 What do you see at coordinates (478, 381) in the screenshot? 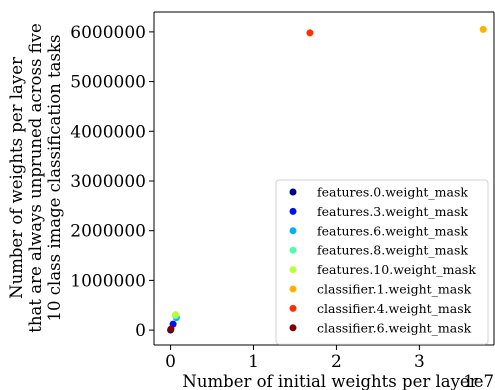
I see `x-axis-offset-label: 1e7` at bounding box center [478, 381].